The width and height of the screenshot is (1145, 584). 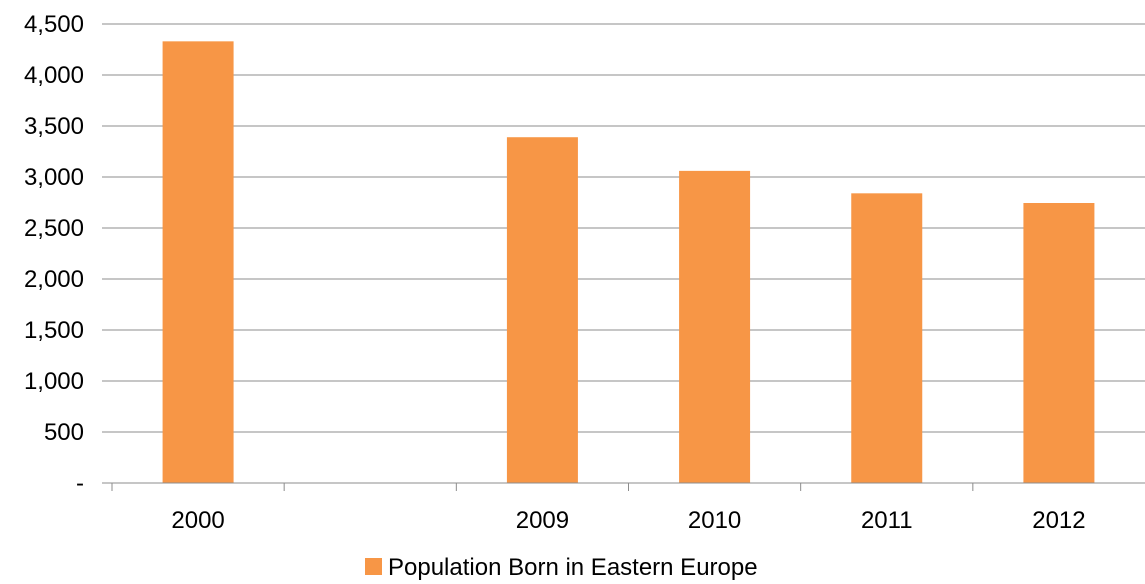 What do you see at coordinates (598, 508) in the screenshot?
I see `x-axis-ticks: 2000 2009 2010 2011 2012` at bounding box center [598, 508].